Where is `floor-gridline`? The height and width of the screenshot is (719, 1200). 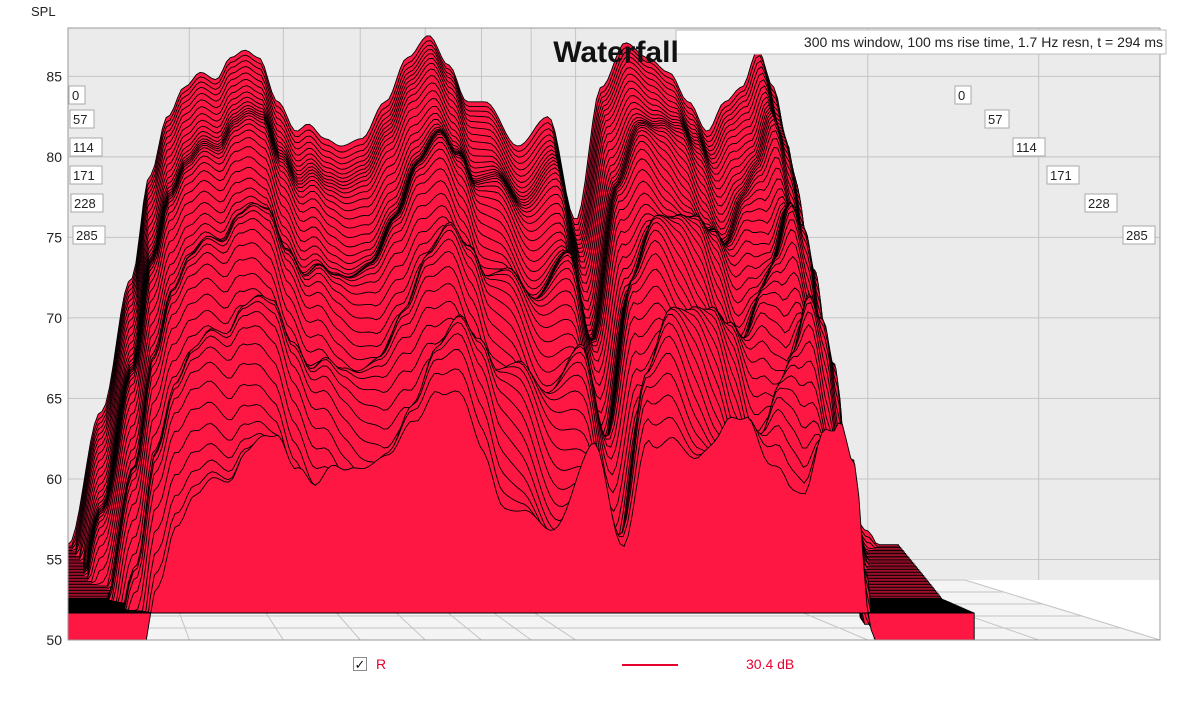 floor-gridline is located at coordinates (1062, 610).